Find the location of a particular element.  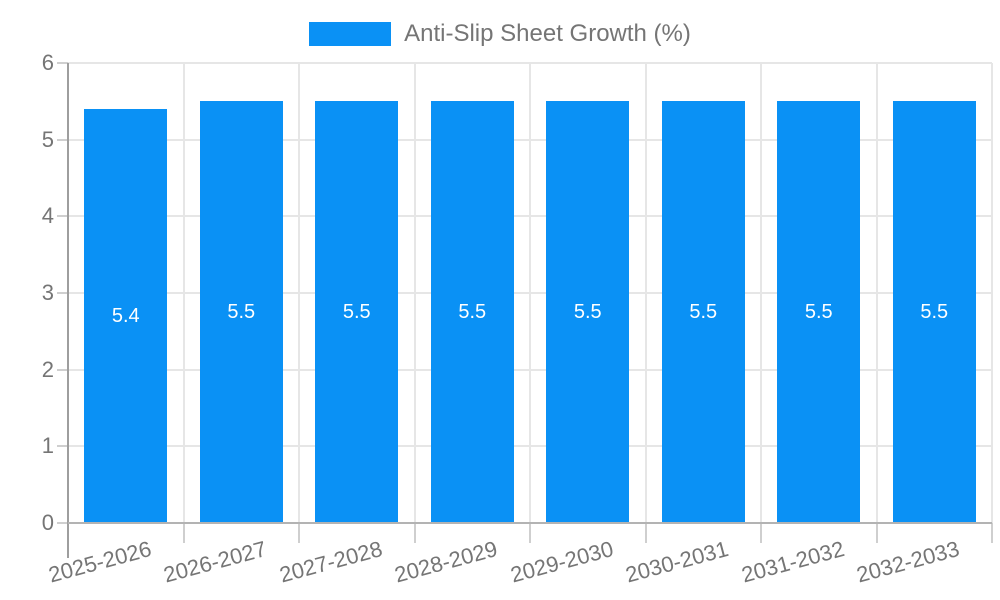

category-slot: 5.4 is located at coordinates (126, 293).